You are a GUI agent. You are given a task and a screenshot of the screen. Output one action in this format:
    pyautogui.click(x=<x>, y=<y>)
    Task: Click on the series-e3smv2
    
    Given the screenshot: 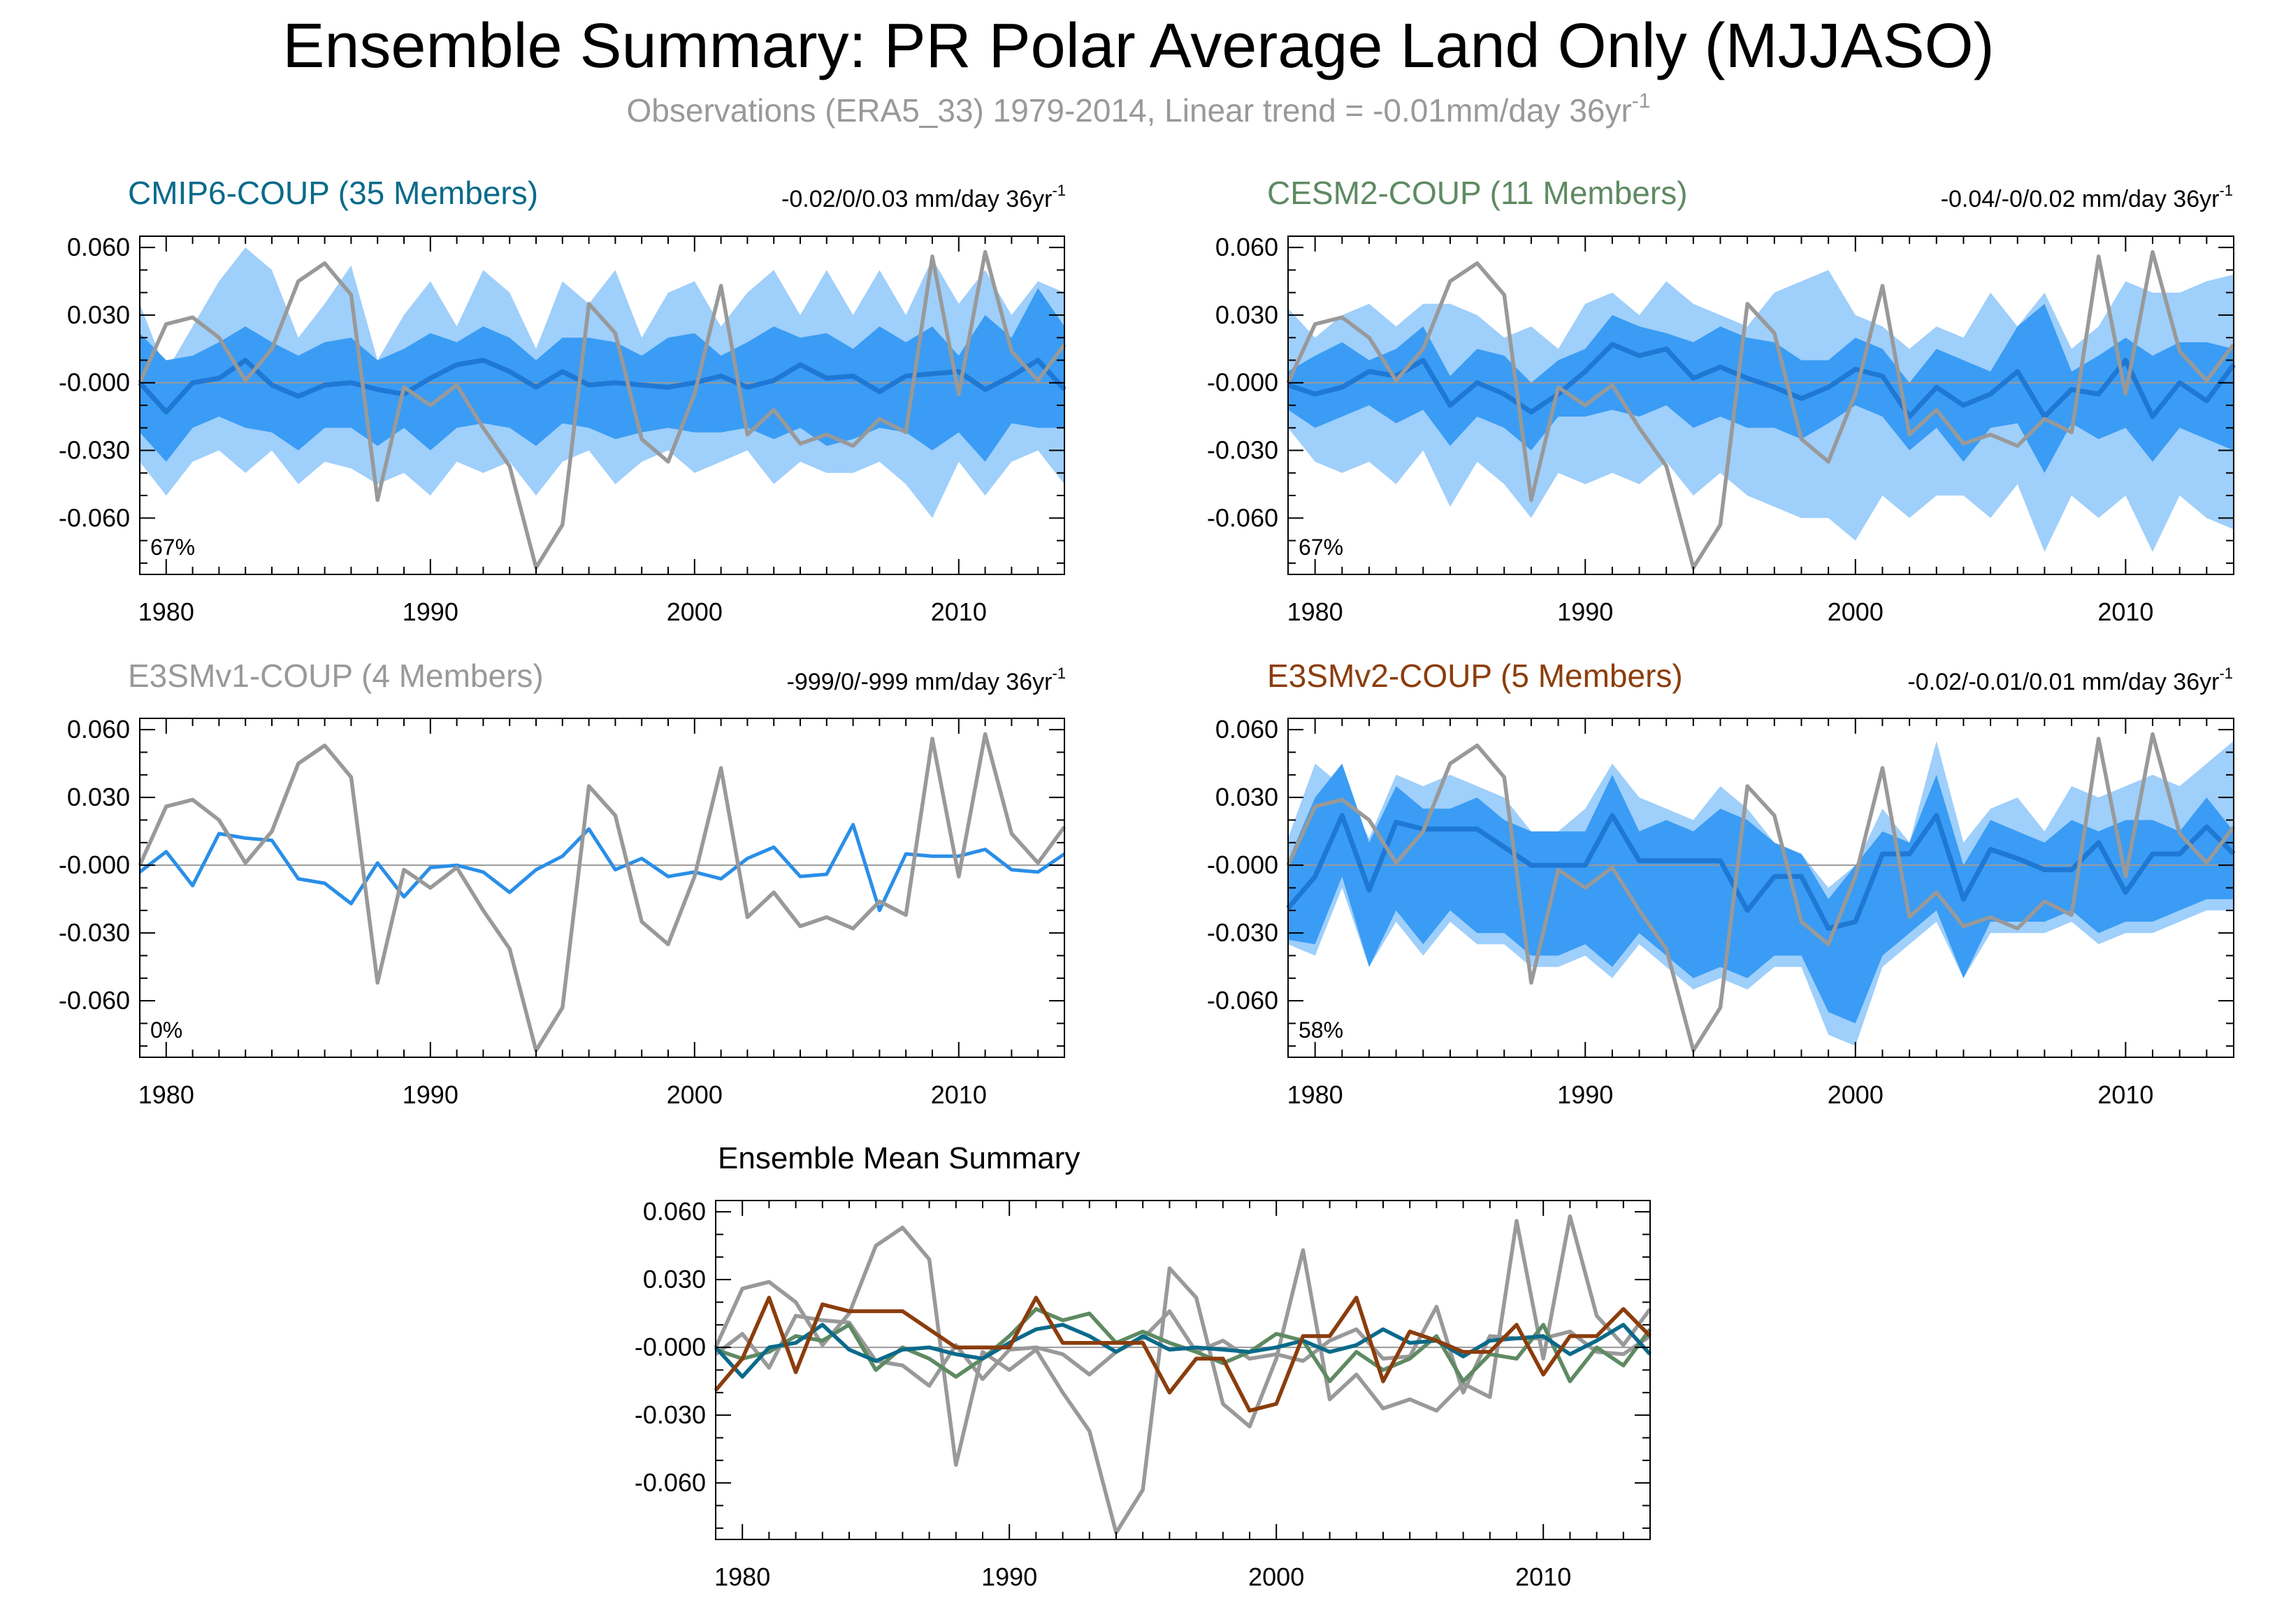 What is the action you would take?
    pyautogui.click(x=1183, y=1355)
    